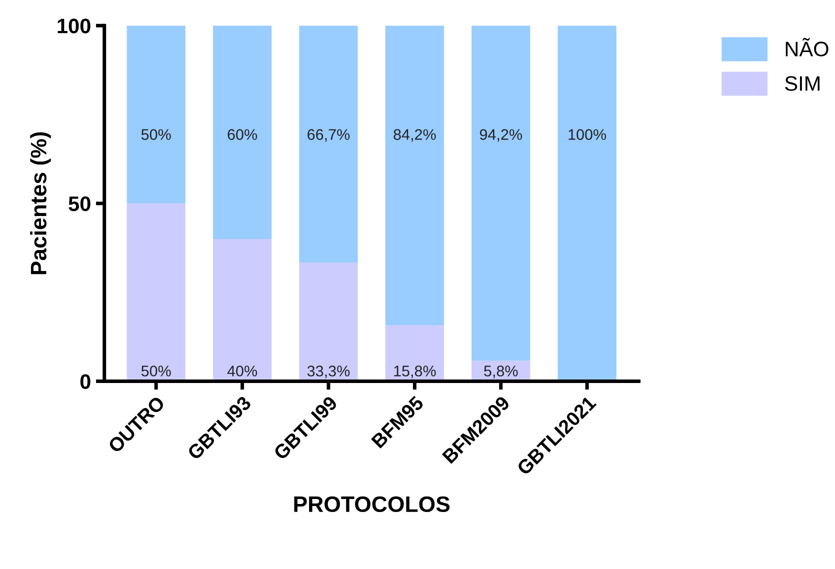 This screenshot has width=835, height=569. I want to click on data-label: 15,8%, so click(415, 372).